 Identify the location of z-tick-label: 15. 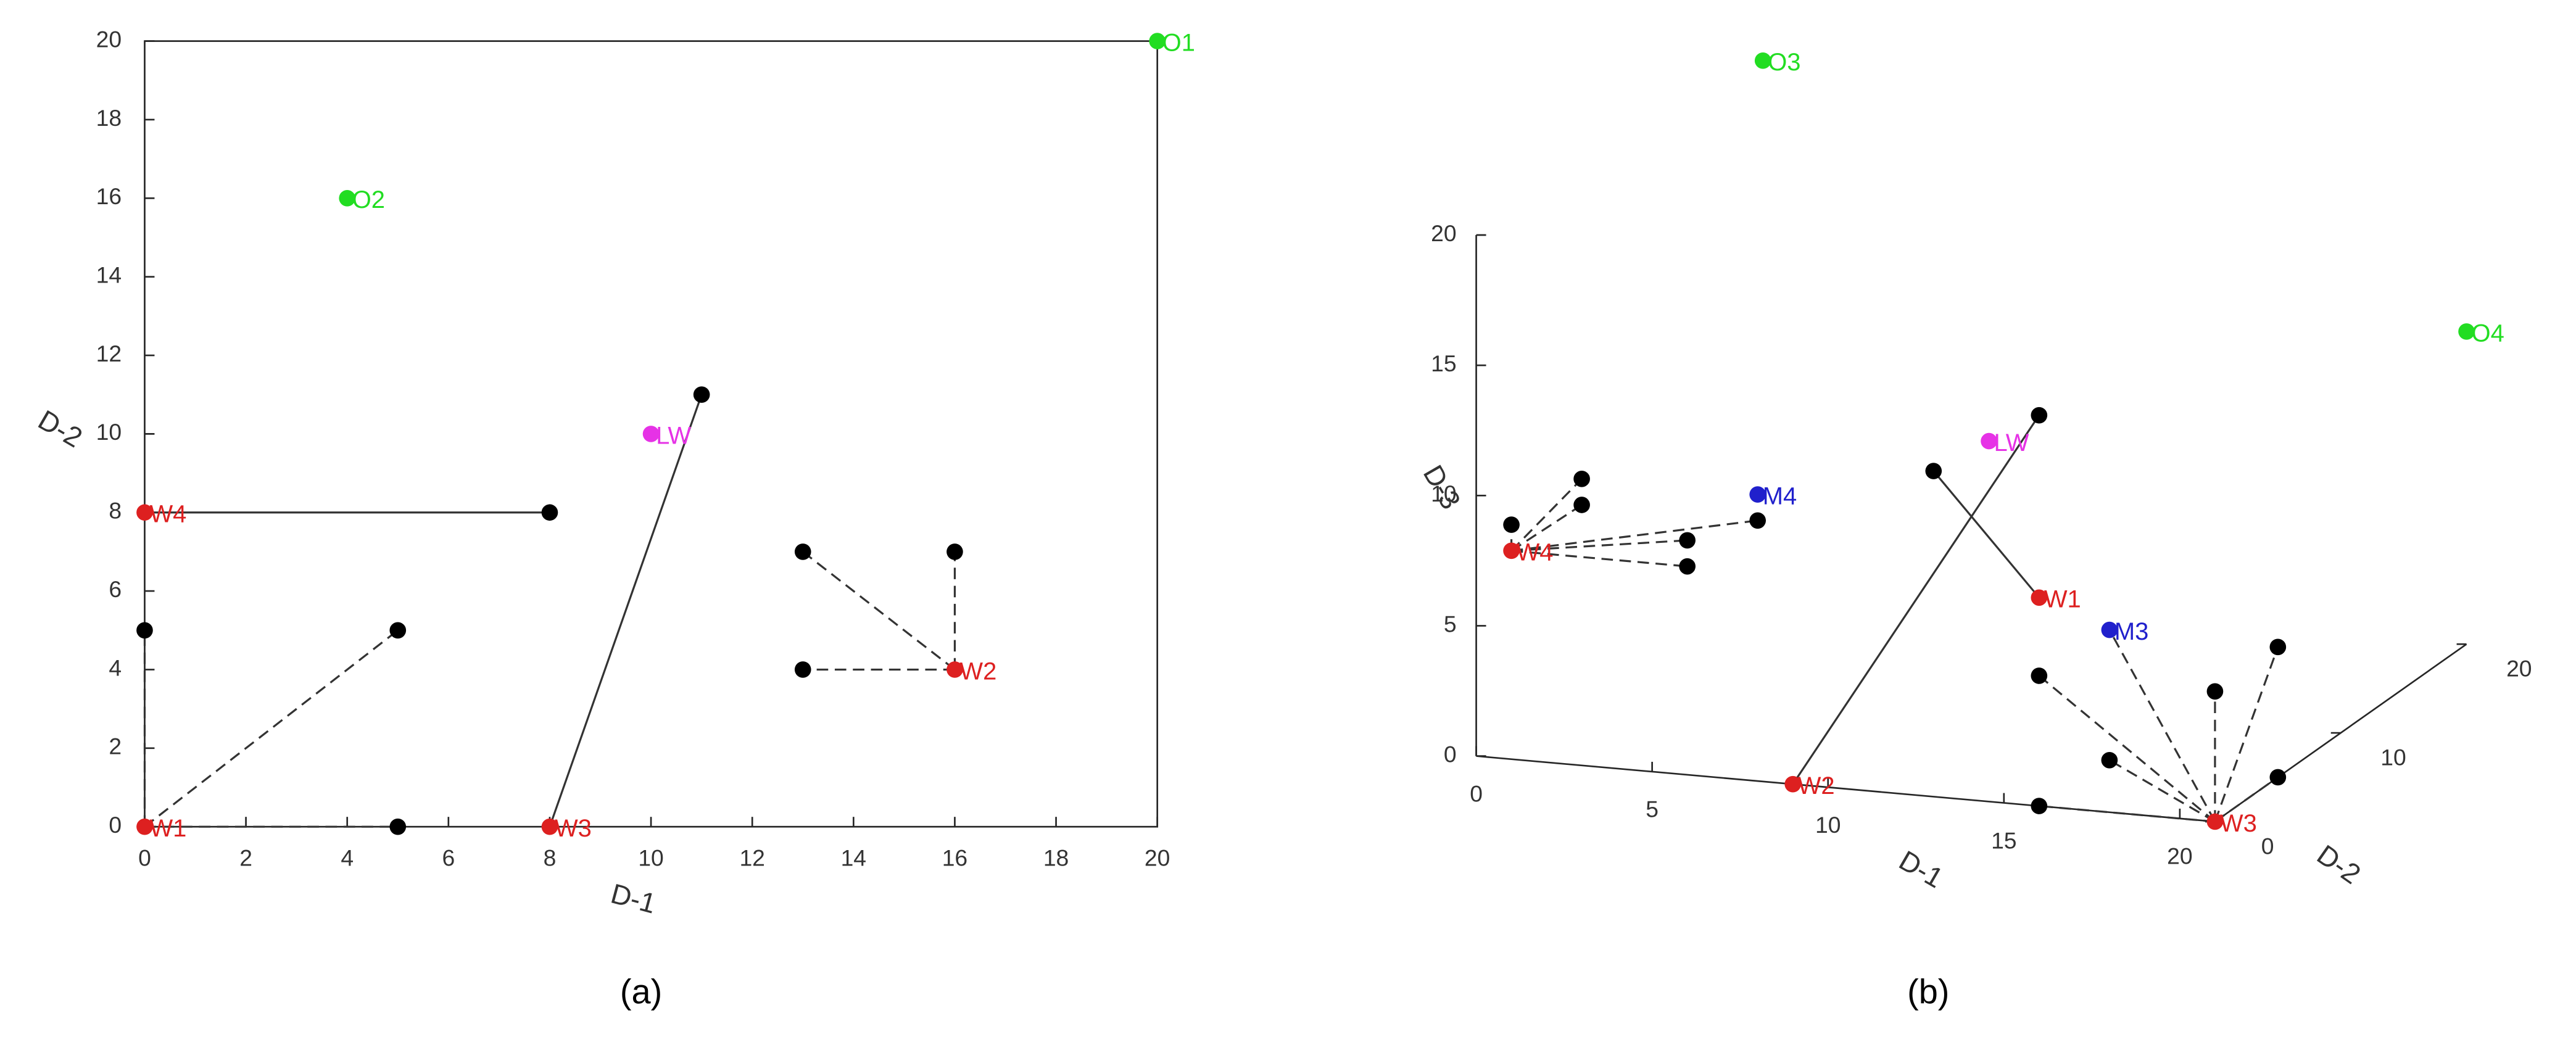
(1444, 363).